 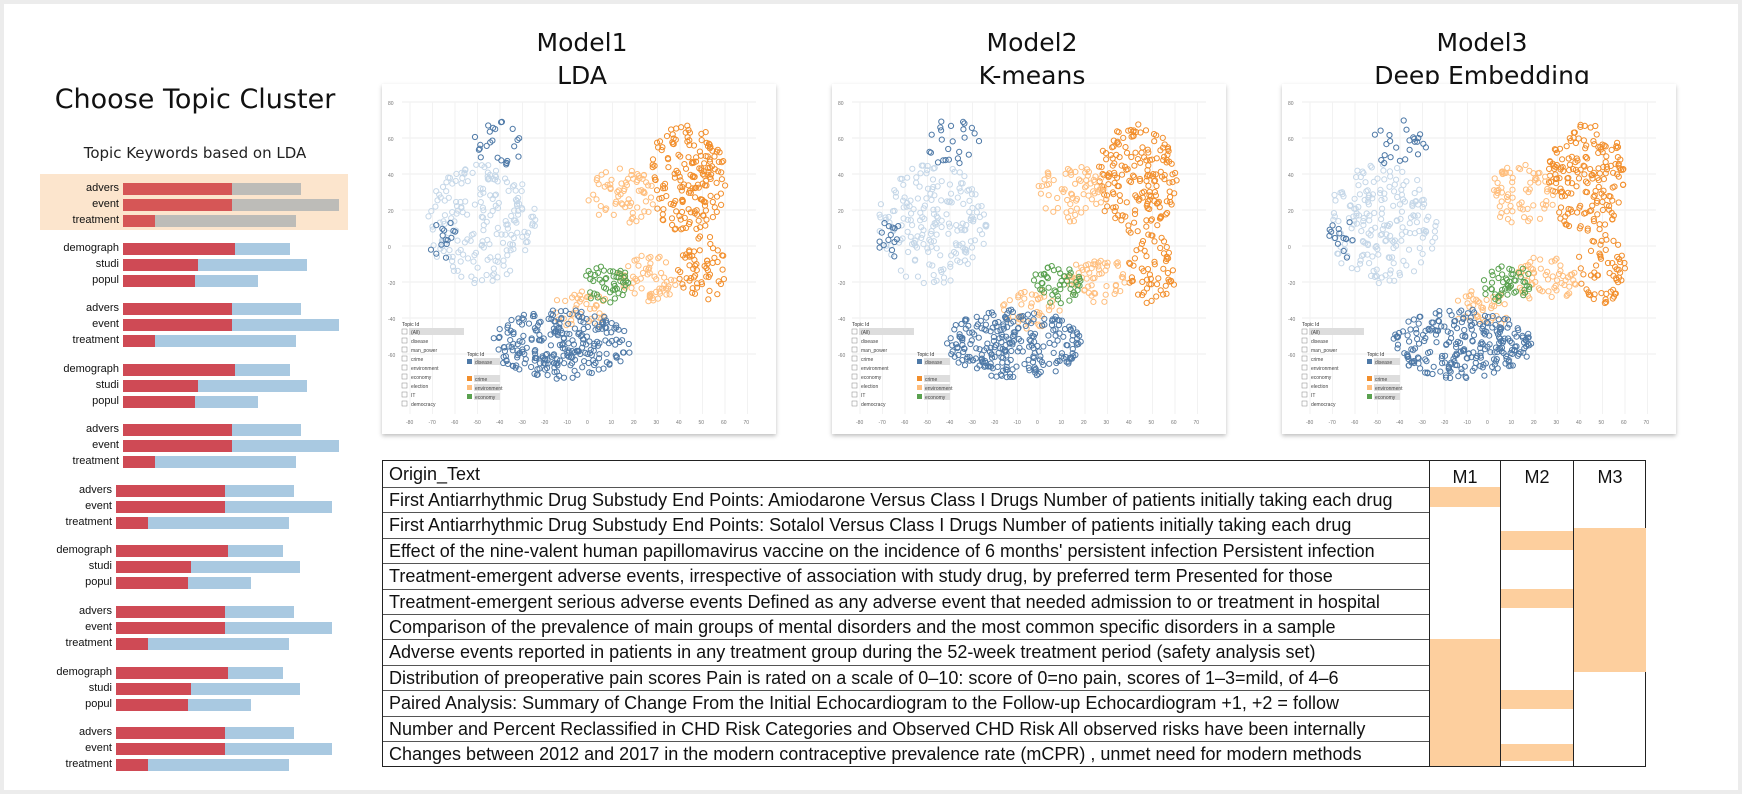 What do you see at coordinates (419, 342) in the screenshot?
I see `legend-item-label: disease` at bounding box center [419, 342].